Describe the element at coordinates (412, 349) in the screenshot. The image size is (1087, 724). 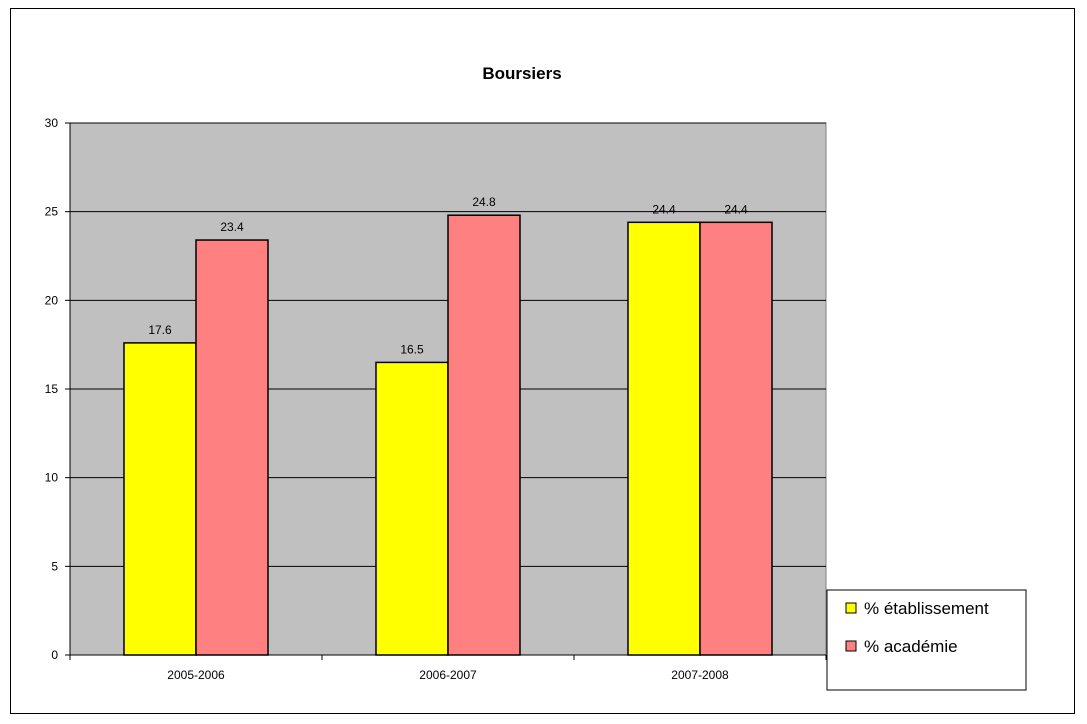
I see `data-label: 16.5` at that location.